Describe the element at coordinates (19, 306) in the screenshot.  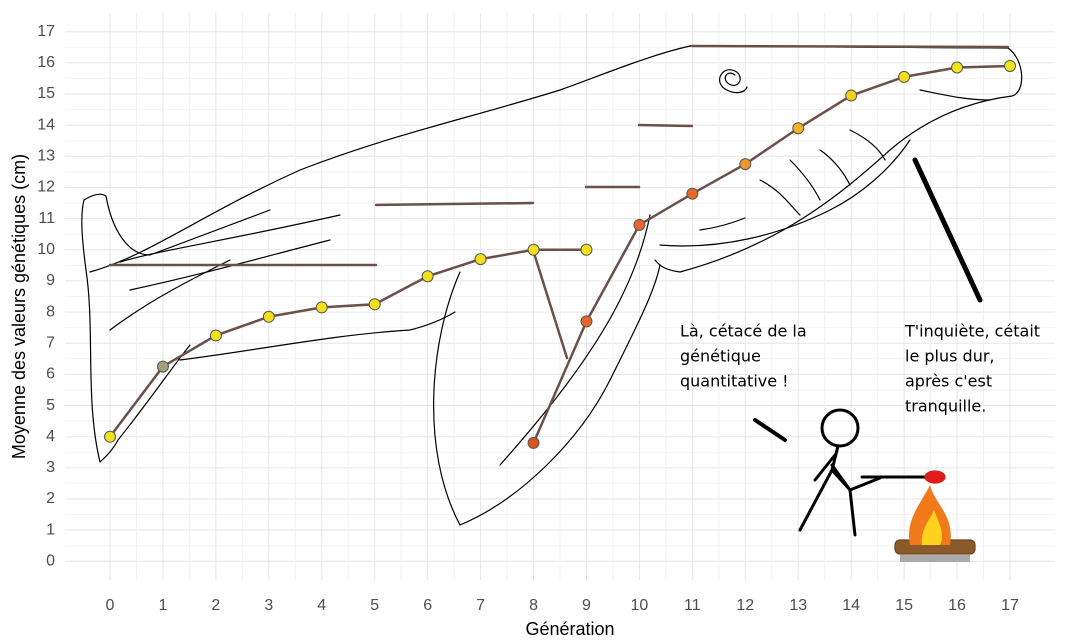
I see `y-axis-title: Moyenne des valeurs génétiques (cm)` at that location.